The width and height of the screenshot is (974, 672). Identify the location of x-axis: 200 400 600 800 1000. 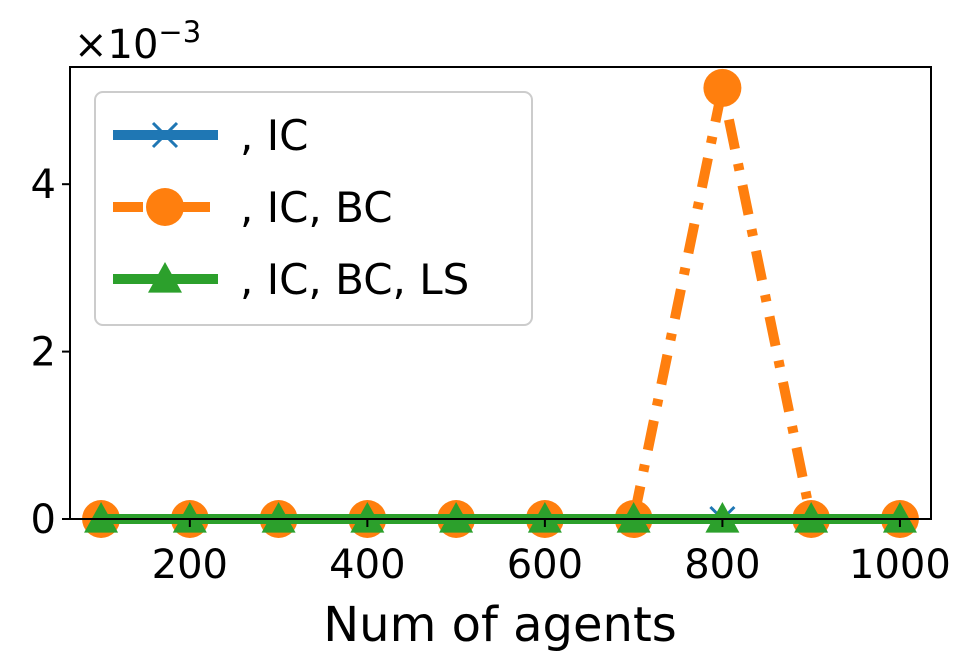
(551, 553).